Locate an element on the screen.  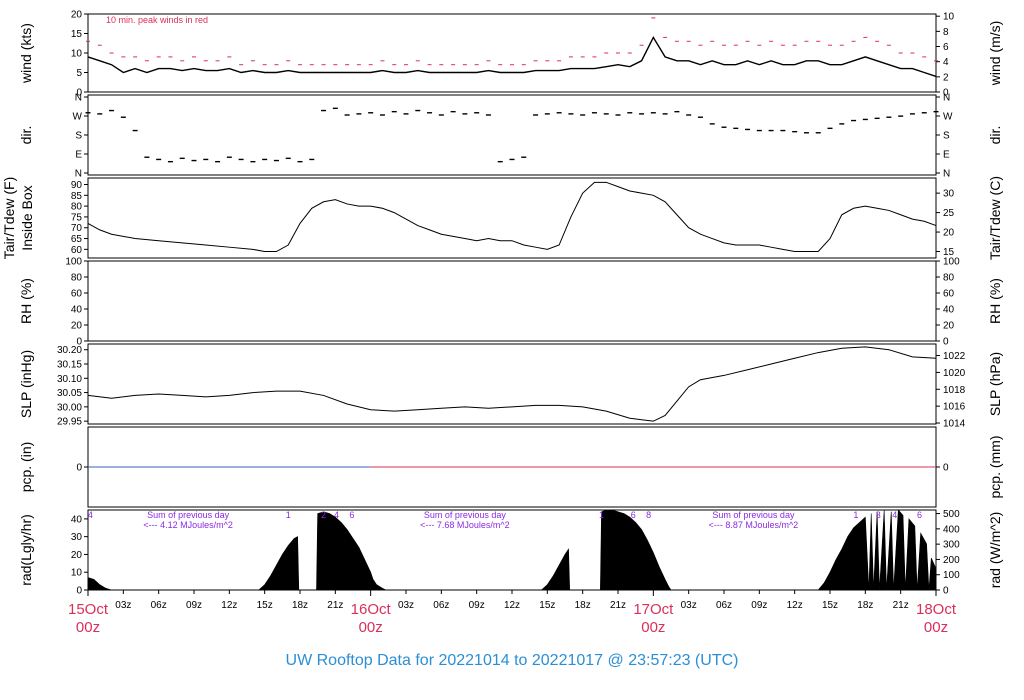
left-tick-label-slp: 29.95 is located at coordinates (69, 422).